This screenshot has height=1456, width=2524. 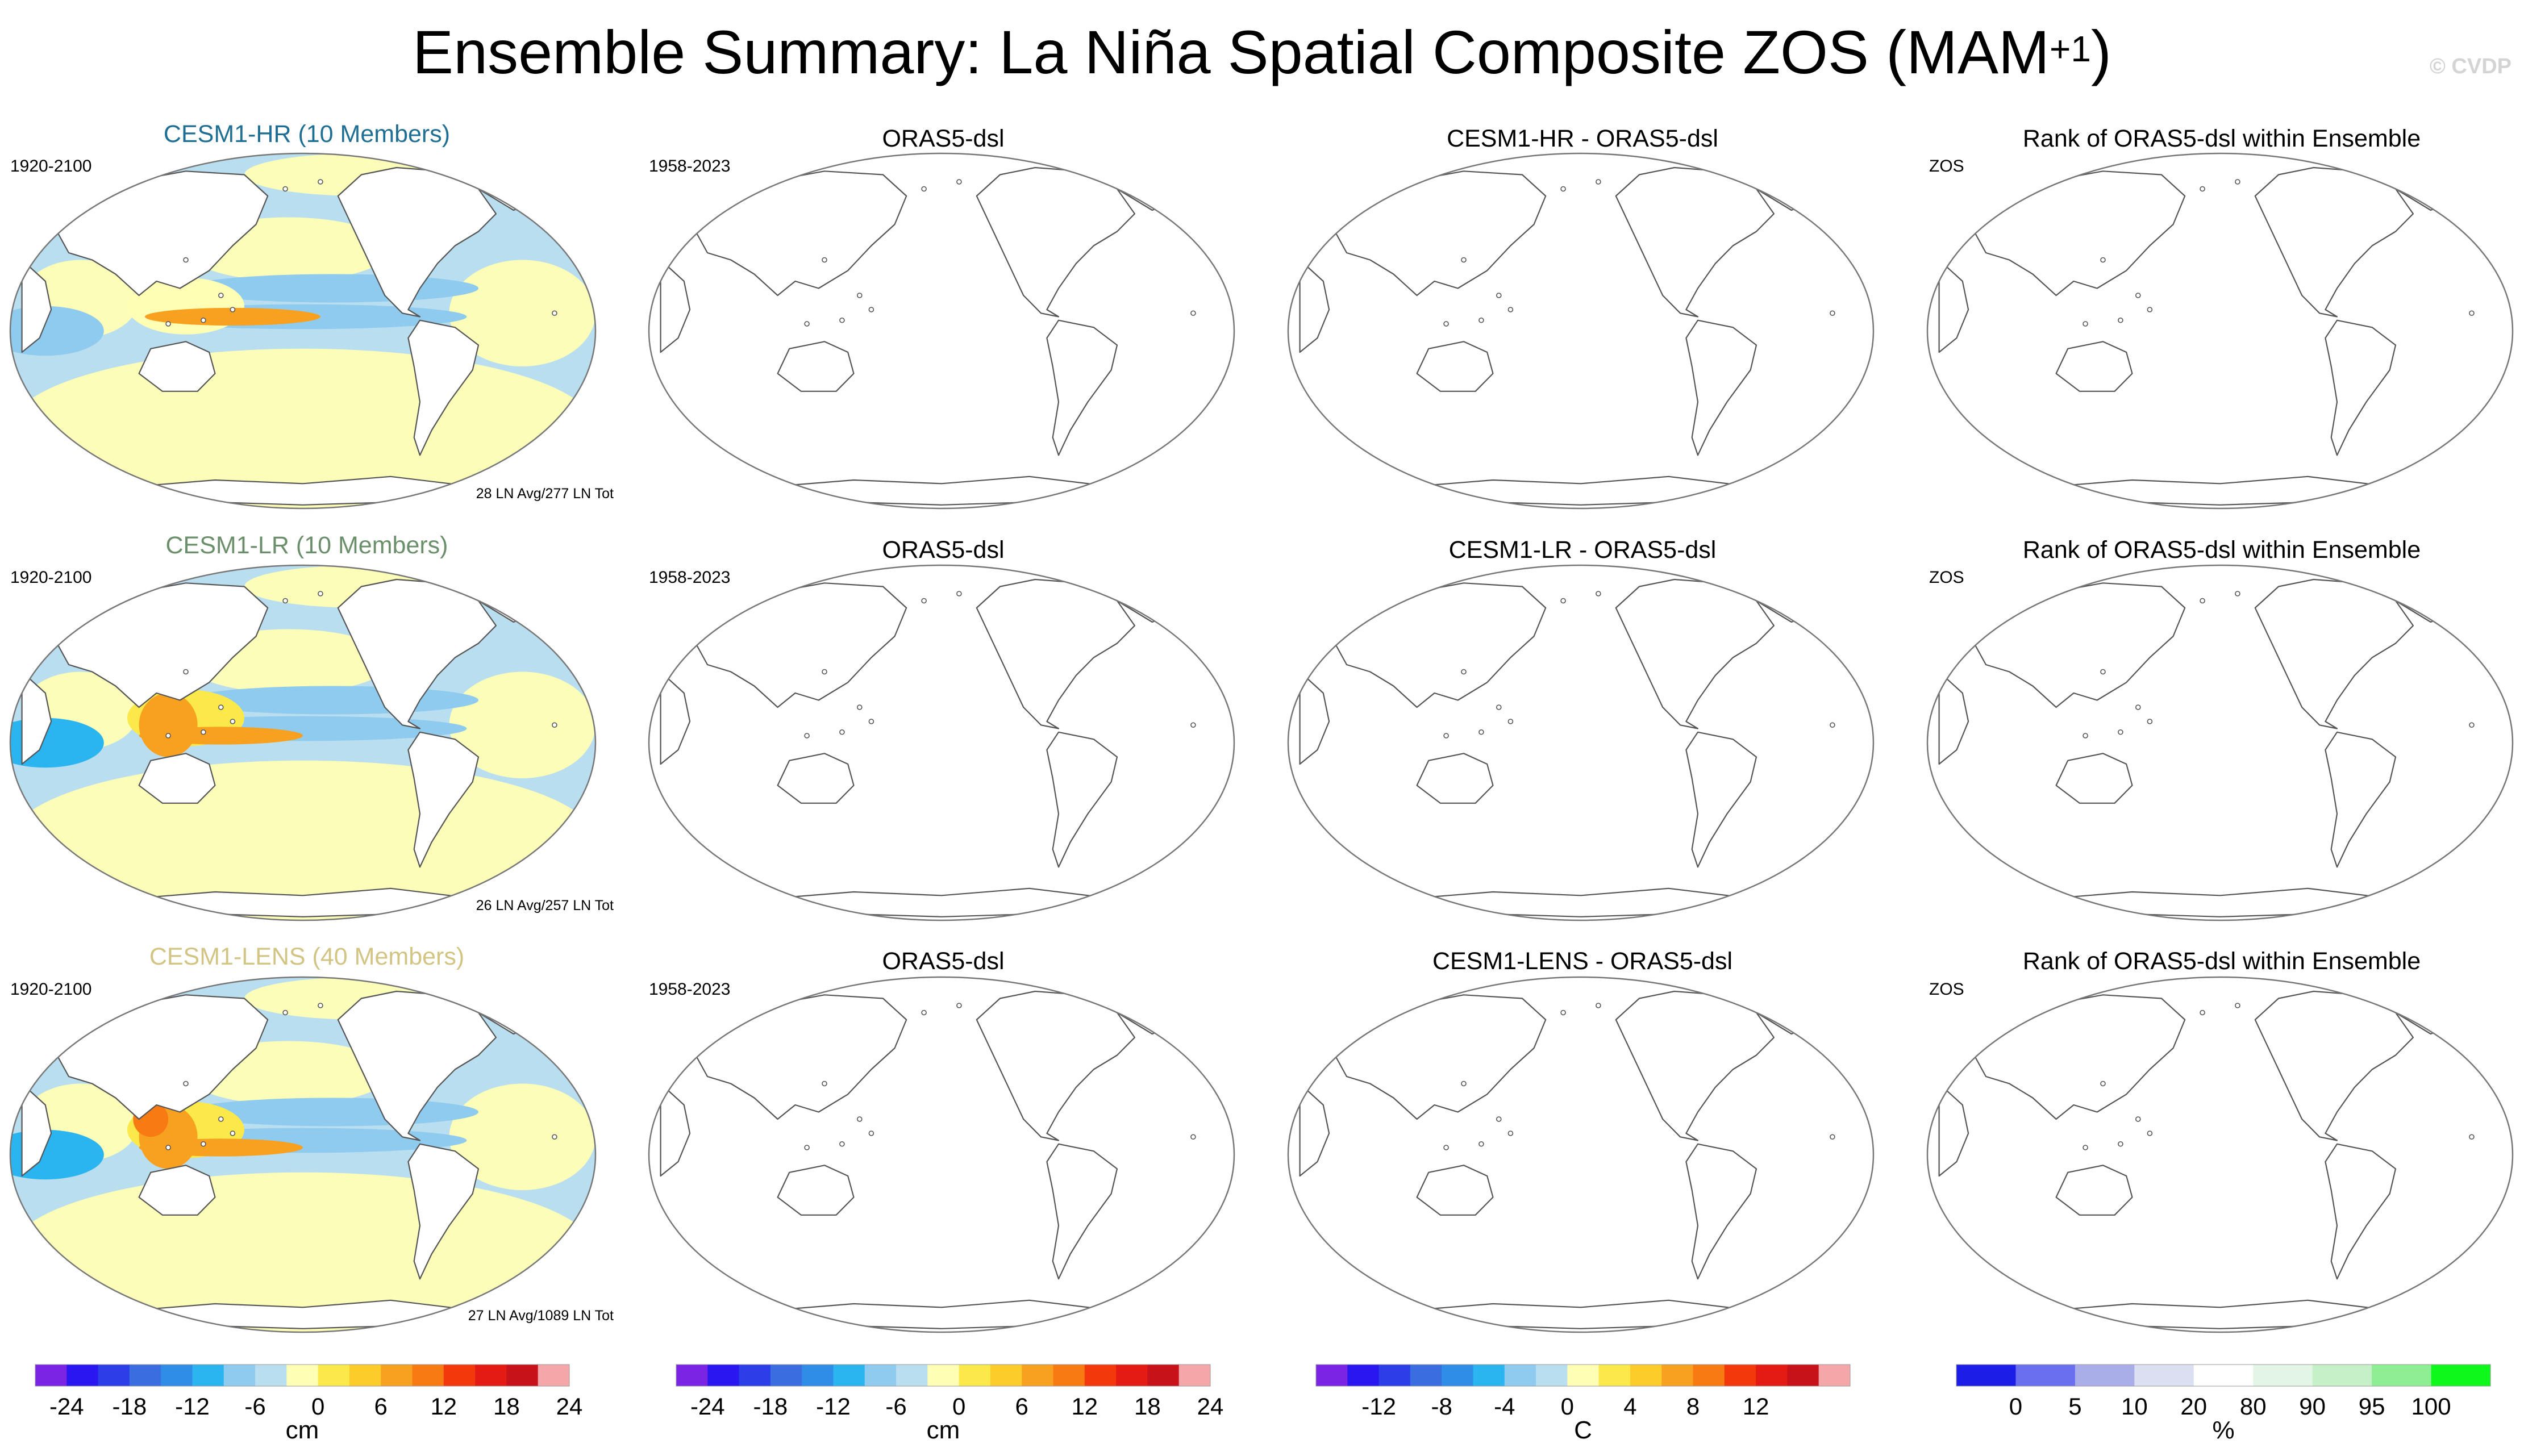 I want to click on world-map-r1c0, so click(x=303, y=742).